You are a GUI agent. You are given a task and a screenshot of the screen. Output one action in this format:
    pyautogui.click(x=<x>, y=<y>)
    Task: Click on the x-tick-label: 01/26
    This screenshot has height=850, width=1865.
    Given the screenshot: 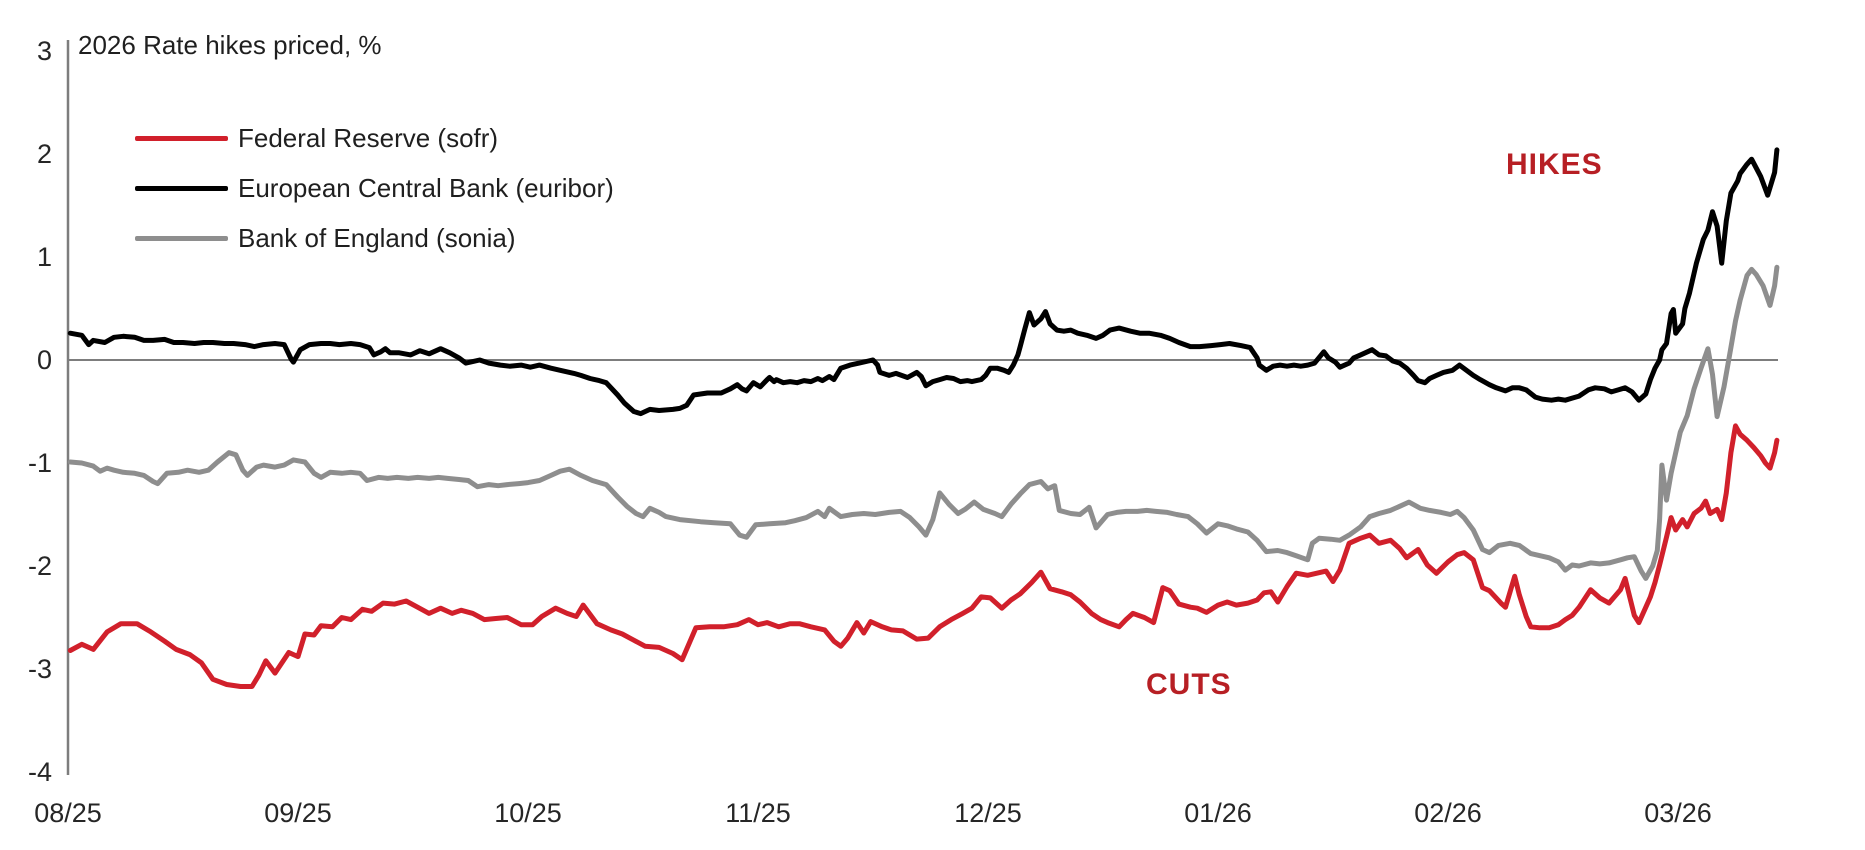 What is the action you would take?
    pyautogui.click(x=1218, y=813)
    